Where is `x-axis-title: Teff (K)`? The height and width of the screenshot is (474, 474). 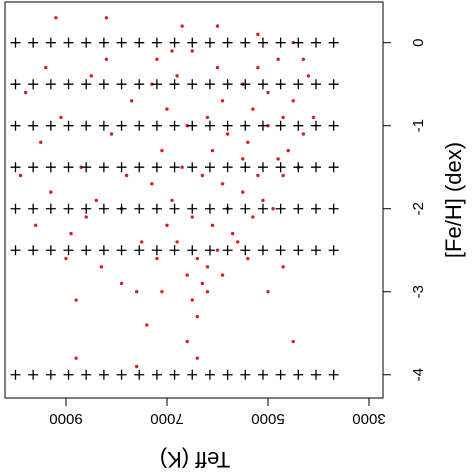 x-axis-title: Teff (K) is located at coordinates (195, 459).